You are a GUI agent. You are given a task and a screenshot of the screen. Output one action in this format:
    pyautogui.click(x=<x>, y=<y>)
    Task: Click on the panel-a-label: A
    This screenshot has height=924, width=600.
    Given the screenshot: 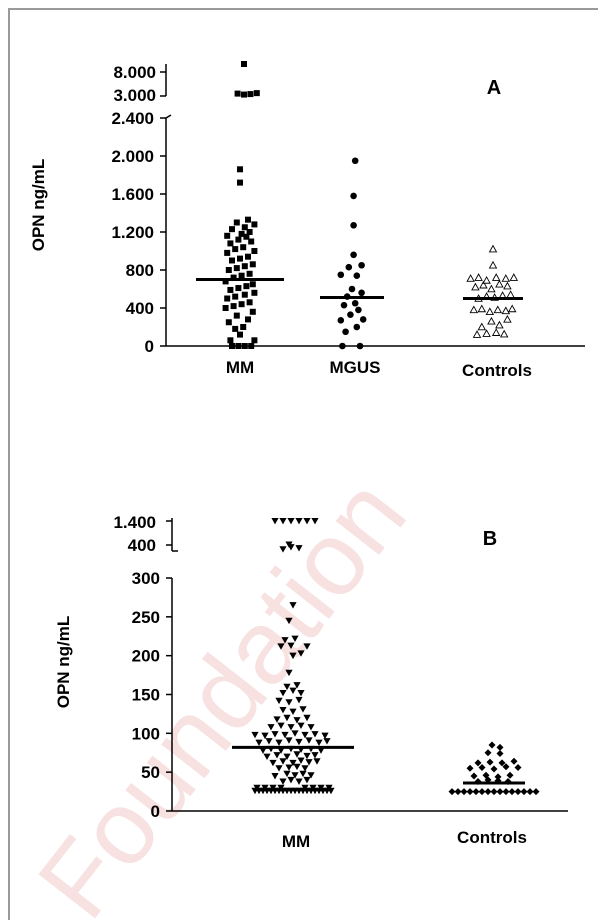 What is the action you would take?
    pyautogui.click(x=494, y=88)
    